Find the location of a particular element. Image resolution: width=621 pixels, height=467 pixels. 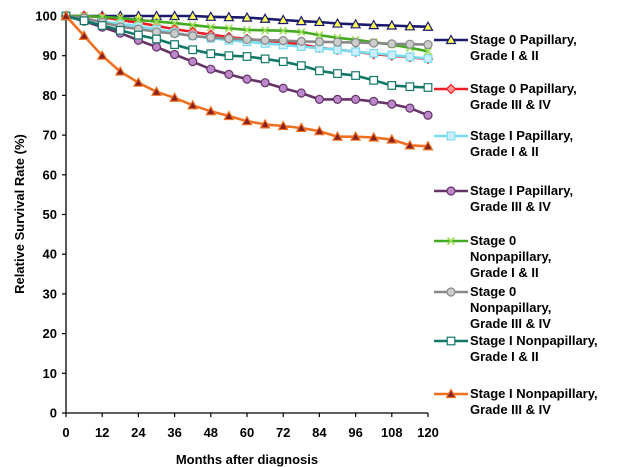

x-tick-label: 24 is located at coordinates (138, 432).